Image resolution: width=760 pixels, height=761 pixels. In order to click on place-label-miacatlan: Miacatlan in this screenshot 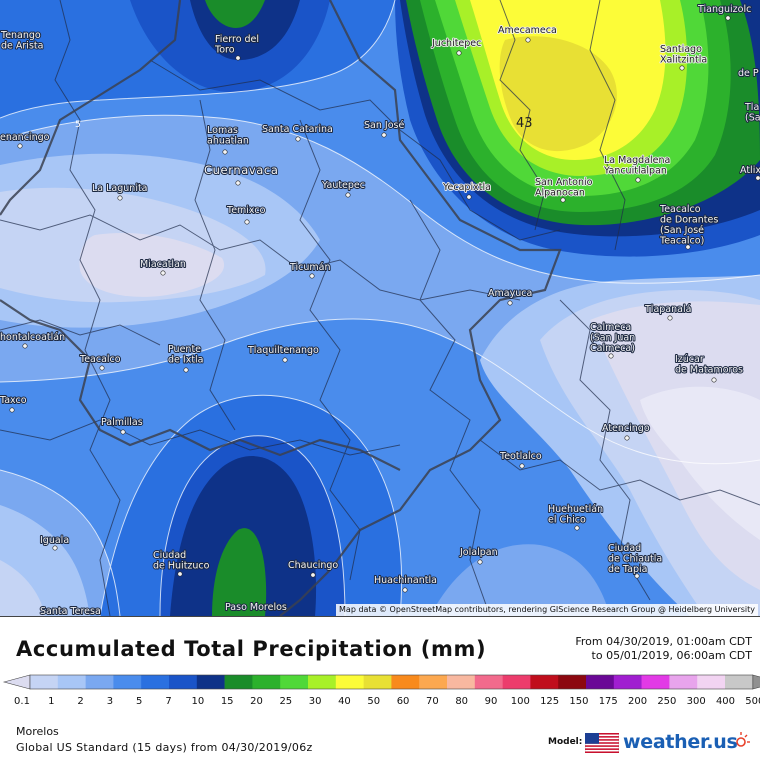, I will do `click(163, 264)`.